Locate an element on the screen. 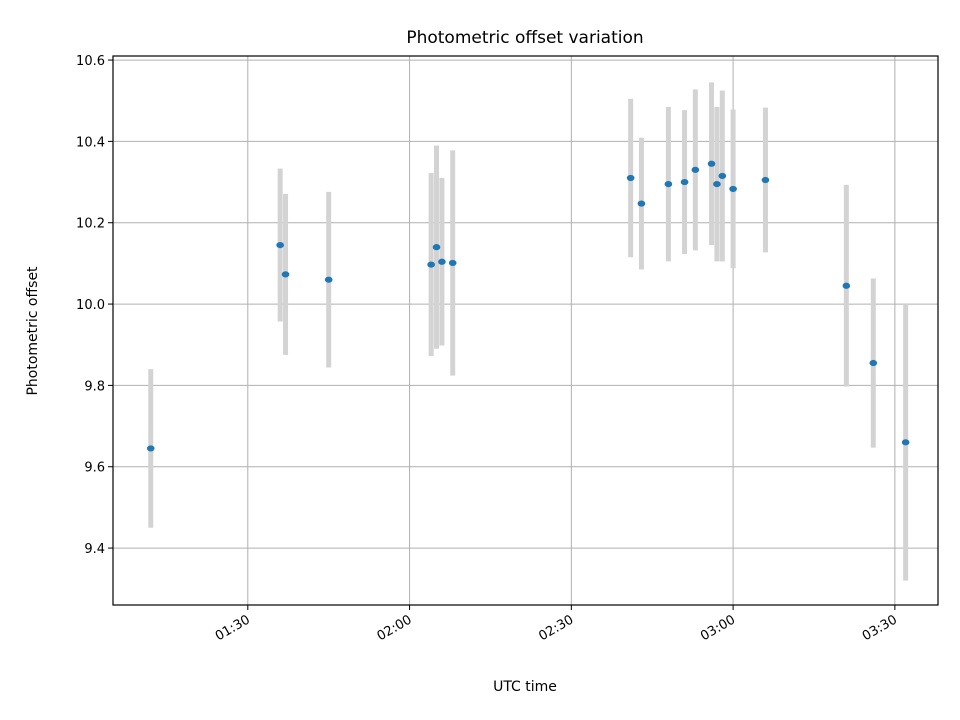 Image resolution: width=960 pixels, height=720 pixels. y-tick-label: 9.6 is located at coordinates (94, 468).